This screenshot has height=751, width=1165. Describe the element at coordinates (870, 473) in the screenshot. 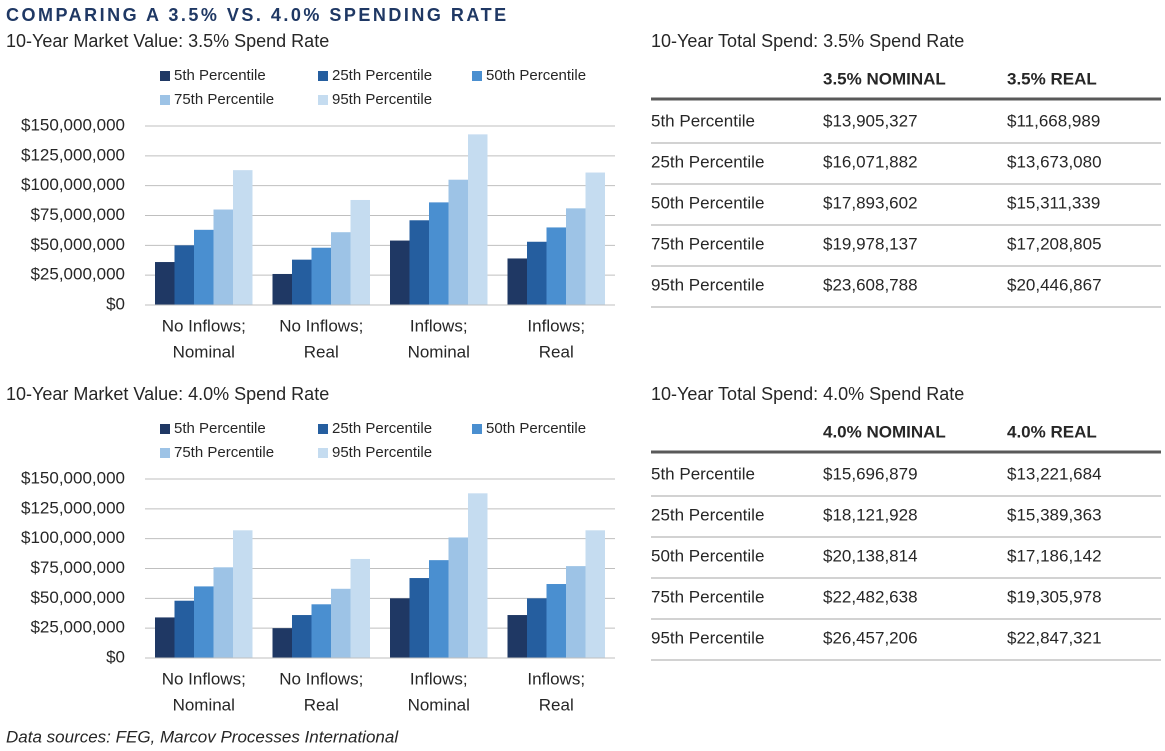

I see `cell: $15,696,879` at that location.